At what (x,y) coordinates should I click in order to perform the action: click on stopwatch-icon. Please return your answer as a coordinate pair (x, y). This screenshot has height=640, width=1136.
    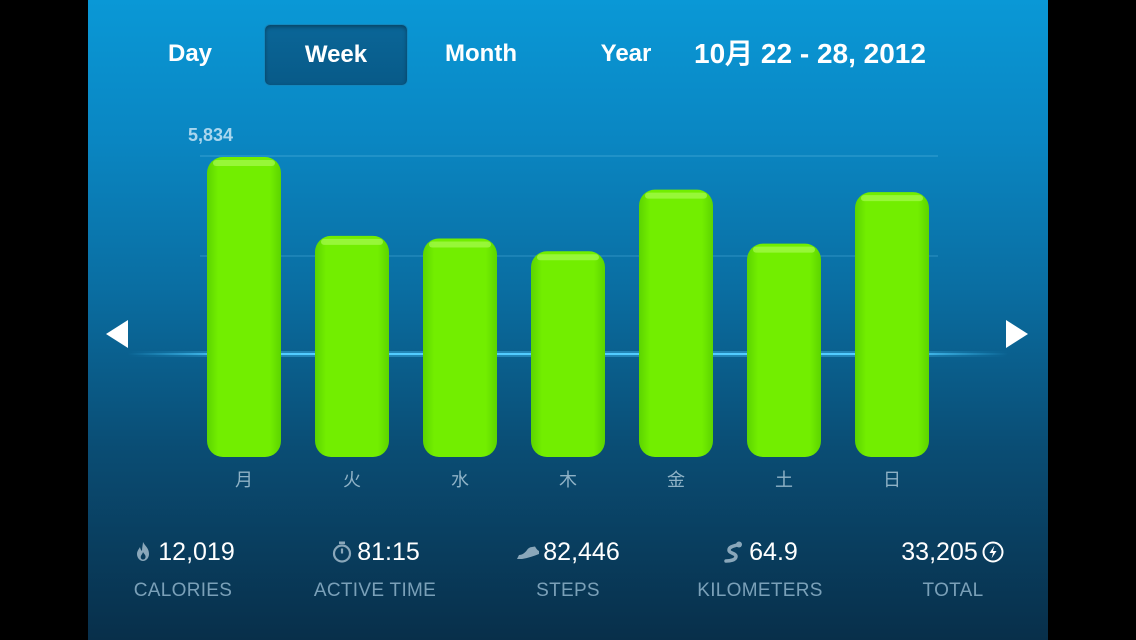
    Looking at the image, I should click on (342, 552).